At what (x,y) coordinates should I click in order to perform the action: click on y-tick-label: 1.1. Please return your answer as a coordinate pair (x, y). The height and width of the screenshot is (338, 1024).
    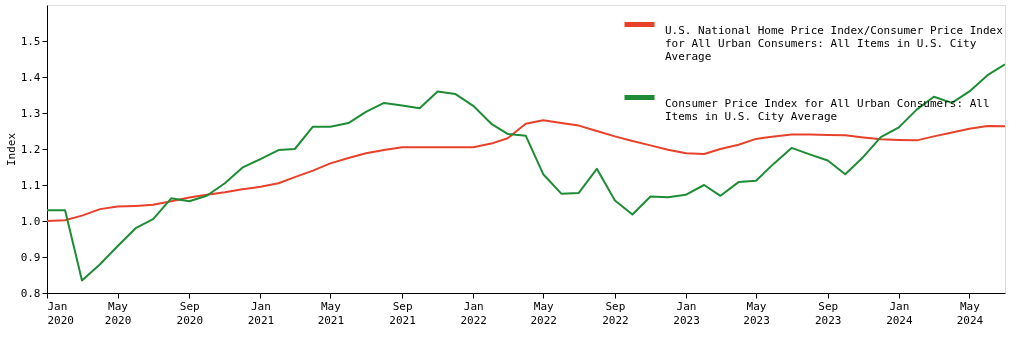
    Looking at the image, I should click on (30, 185).